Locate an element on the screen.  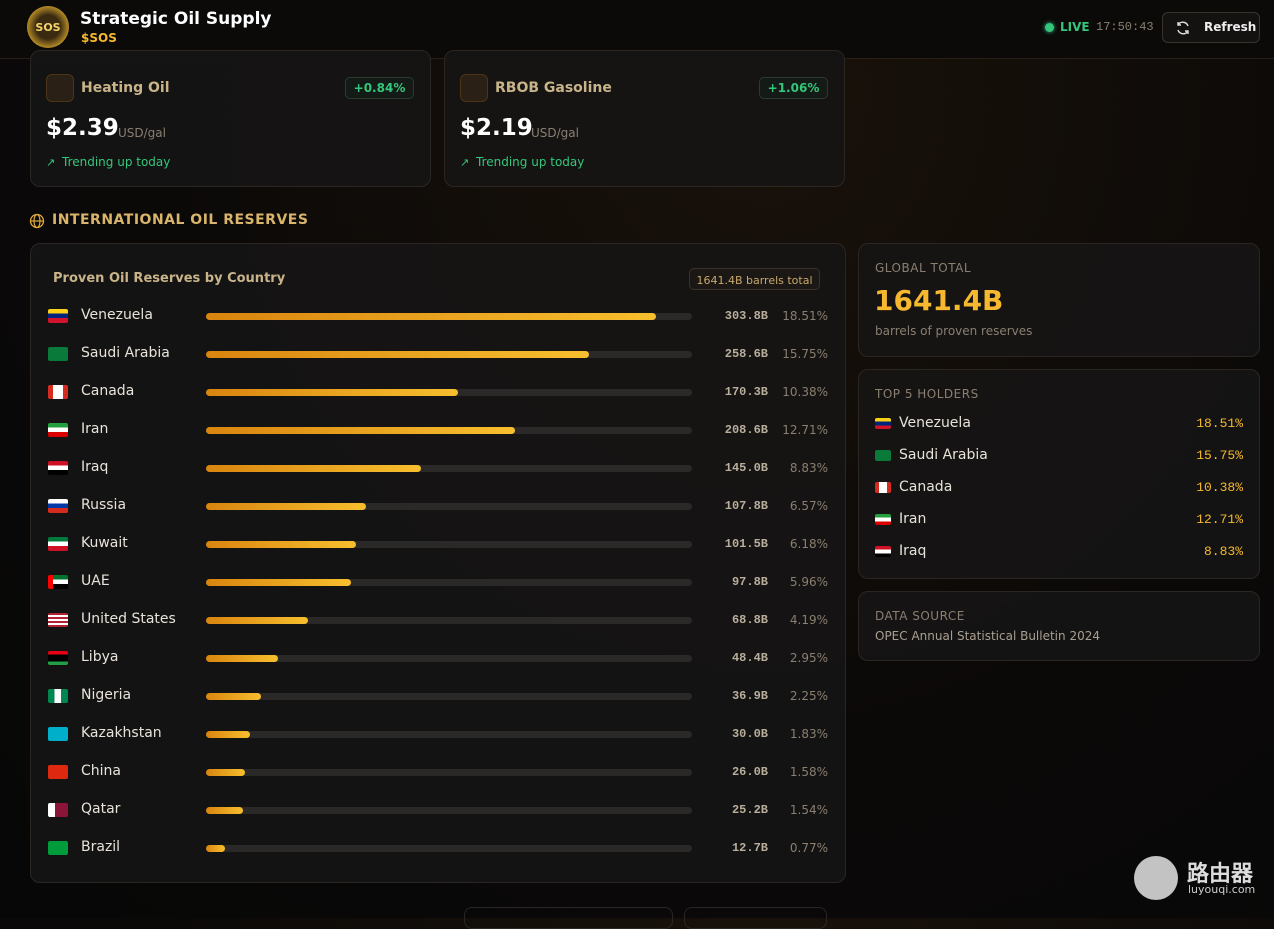
data-source-text: OPEC Annual Statistical Bulletin 2024 is located at coordinates (987, 636).